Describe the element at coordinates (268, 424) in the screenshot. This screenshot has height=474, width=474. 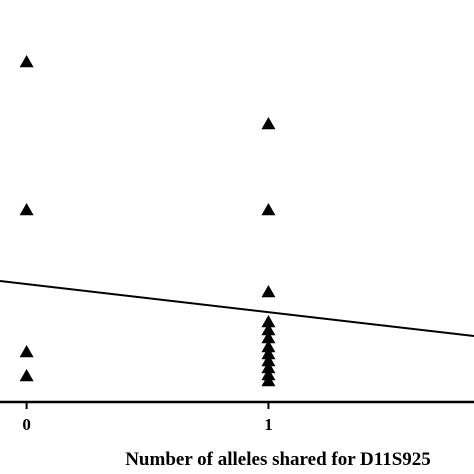
I see `x-tick-label: 1` at that location.